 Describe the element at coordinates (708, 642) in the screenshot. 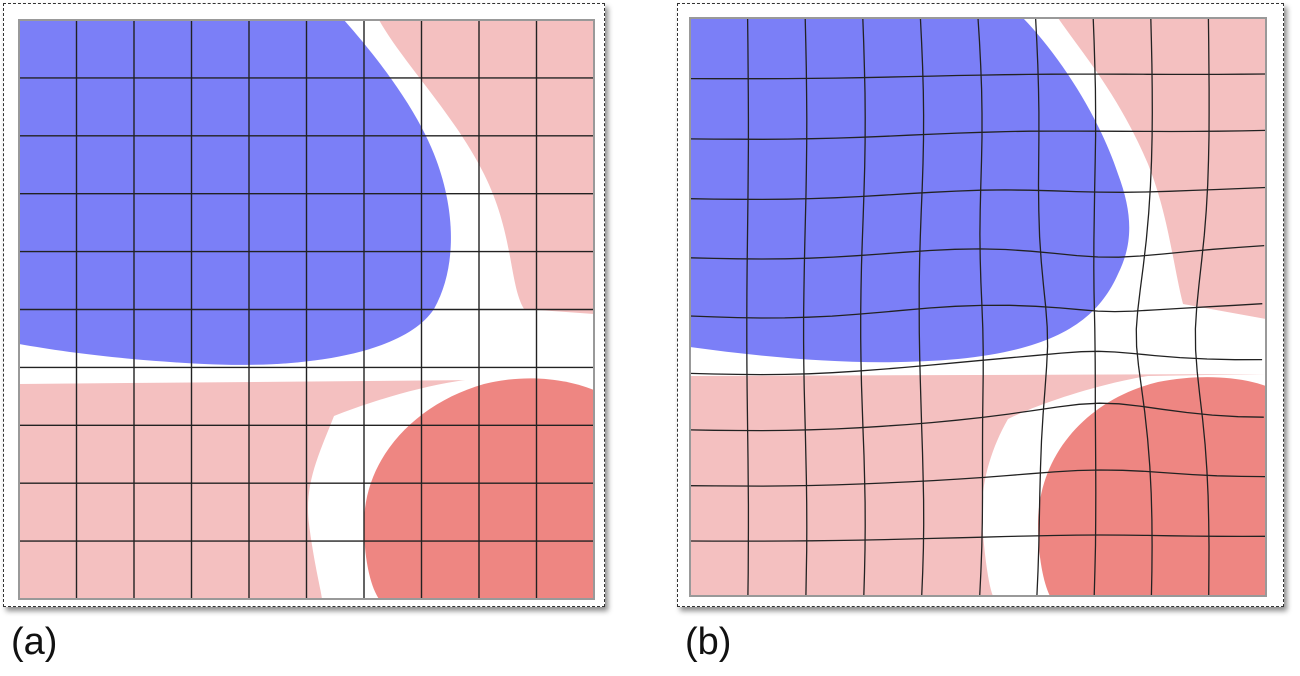

I see `caption-b: (b)` at that location.